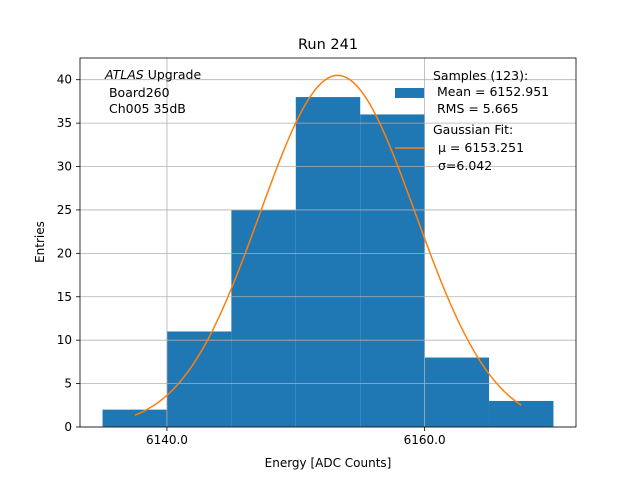  I want to click on y-tick-label: 10, so click(64, 340).